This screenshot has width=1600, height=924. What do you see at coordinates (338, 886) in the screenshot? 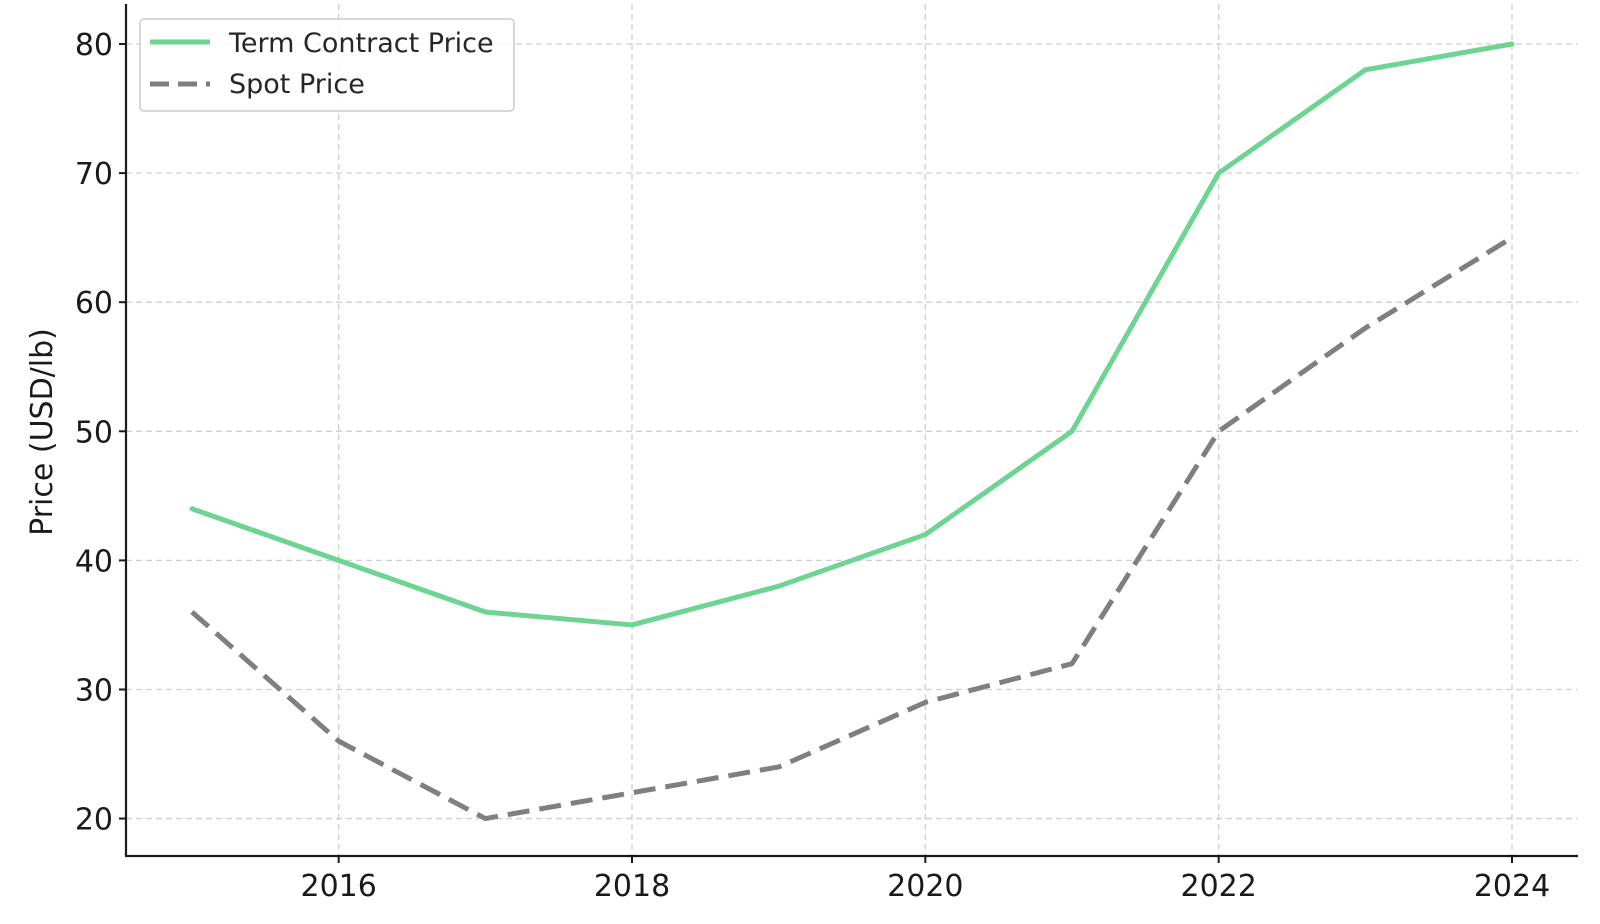
I see `x-tick-label: 2016` at bounding box center [338, 886].